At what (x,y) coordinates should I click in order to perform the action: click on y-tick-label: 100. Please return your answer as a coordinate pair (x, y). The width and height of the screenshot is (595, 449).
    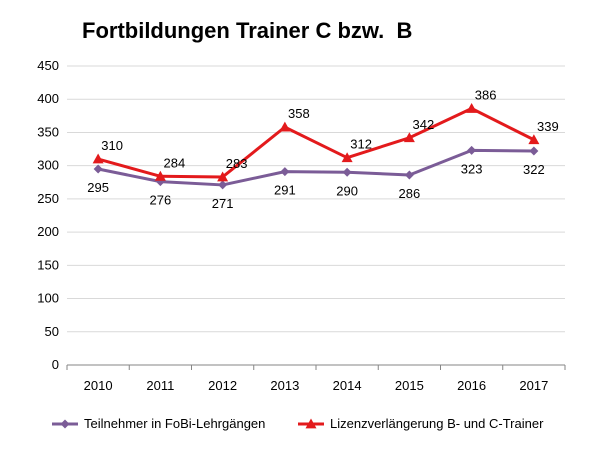
    Looking at the image, I should click on (48, 298).